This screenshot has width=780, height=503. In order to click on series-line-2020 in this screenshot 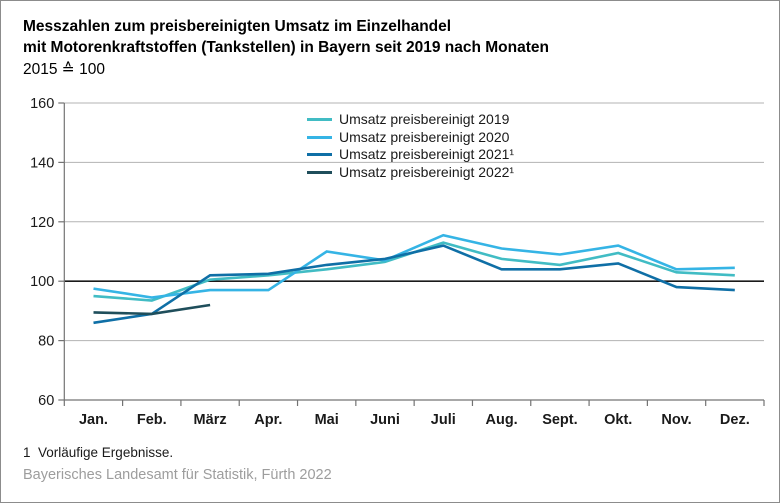, I will do `click(414, 266)`.